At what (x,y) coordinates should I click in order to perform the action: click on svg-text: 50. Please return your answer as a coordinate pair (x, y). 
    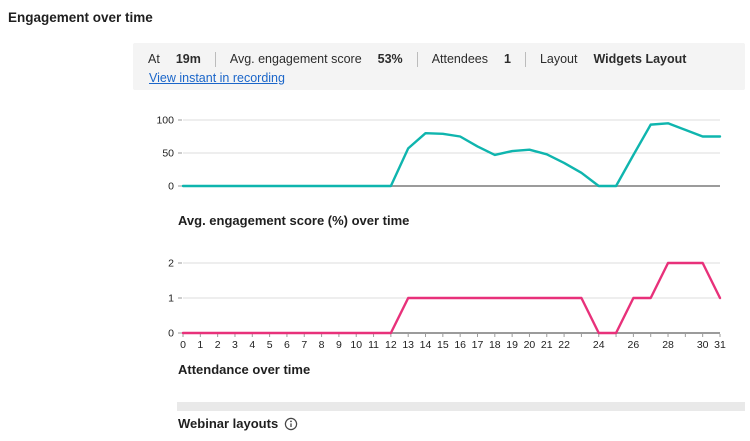
    Looking at the image, I should click on (168, 154).